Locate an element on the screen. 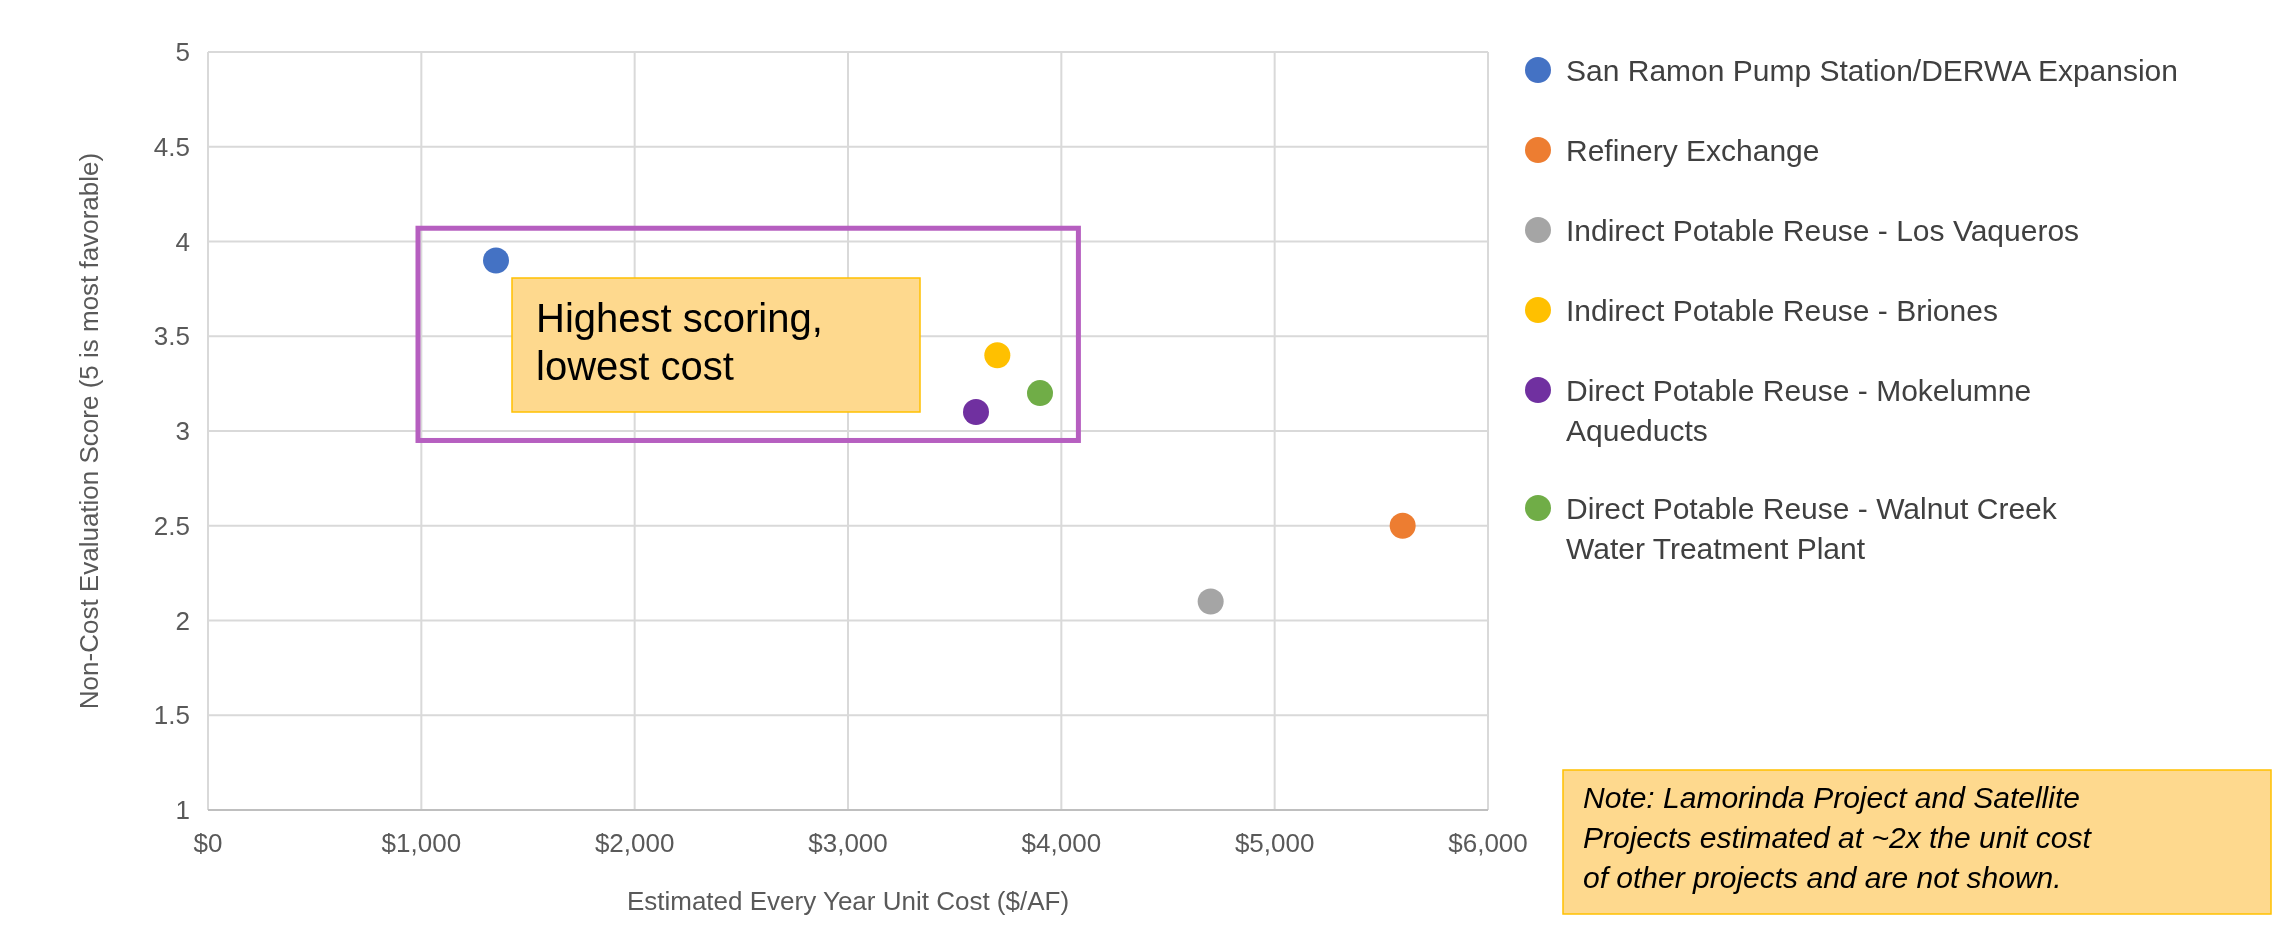 Image resolution: width=2290 pixels, height=926 pixels. annotation: Highest scoring, lowest cost is located at coordinates (679, 342).